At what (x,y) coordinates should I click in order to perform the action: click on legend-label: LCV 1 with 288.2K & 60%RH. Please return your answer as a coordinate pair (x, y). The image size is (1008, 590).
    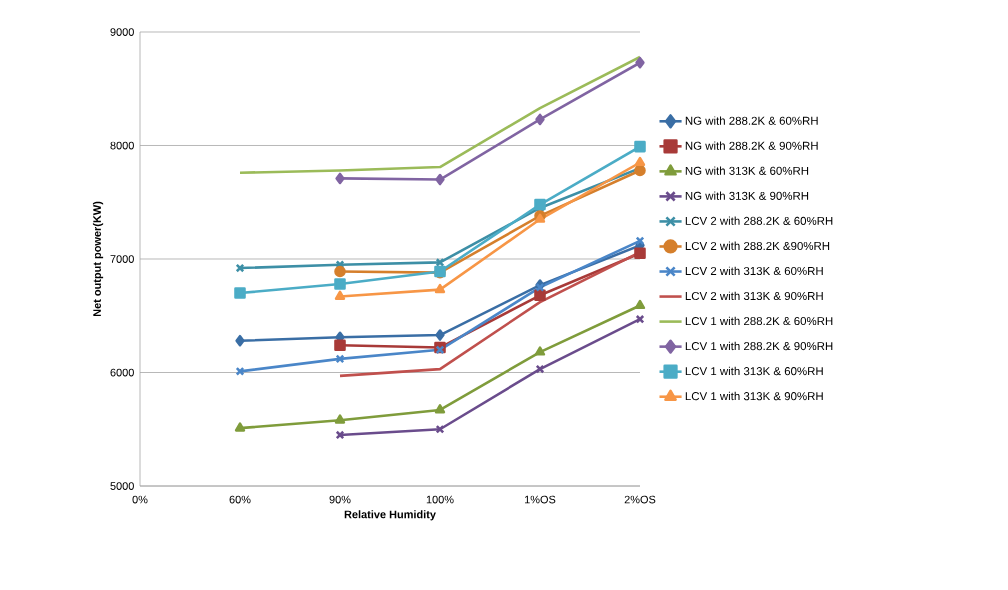
    Looking at the image, I should click on (759, 321).